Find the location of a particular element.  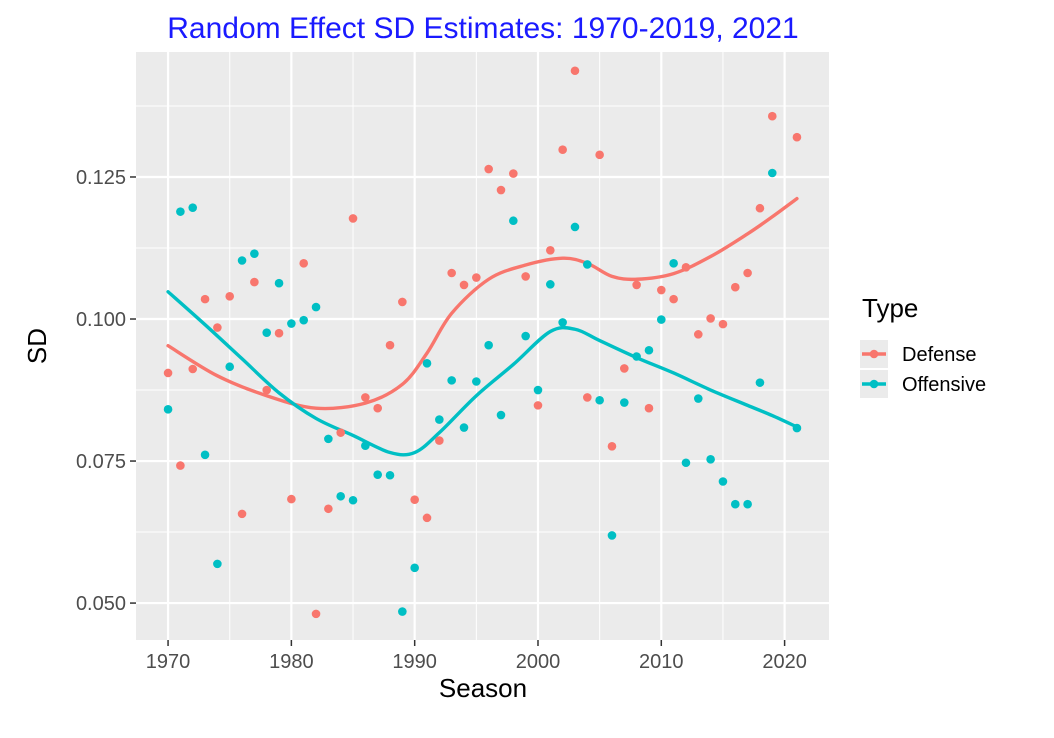

x-axis-title: Season is located at coordinates (483, 688).